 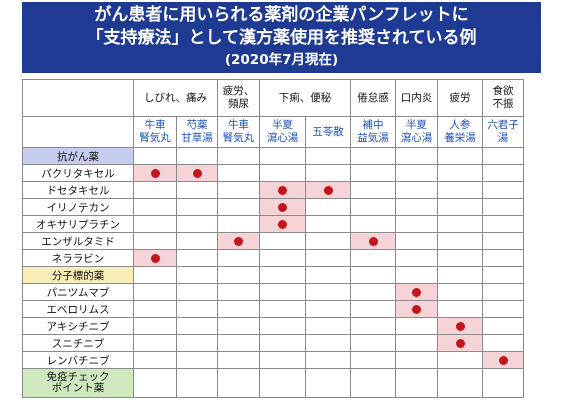 I want to click on drug-name: オキサリプラチン, so click(x=78, y=224).